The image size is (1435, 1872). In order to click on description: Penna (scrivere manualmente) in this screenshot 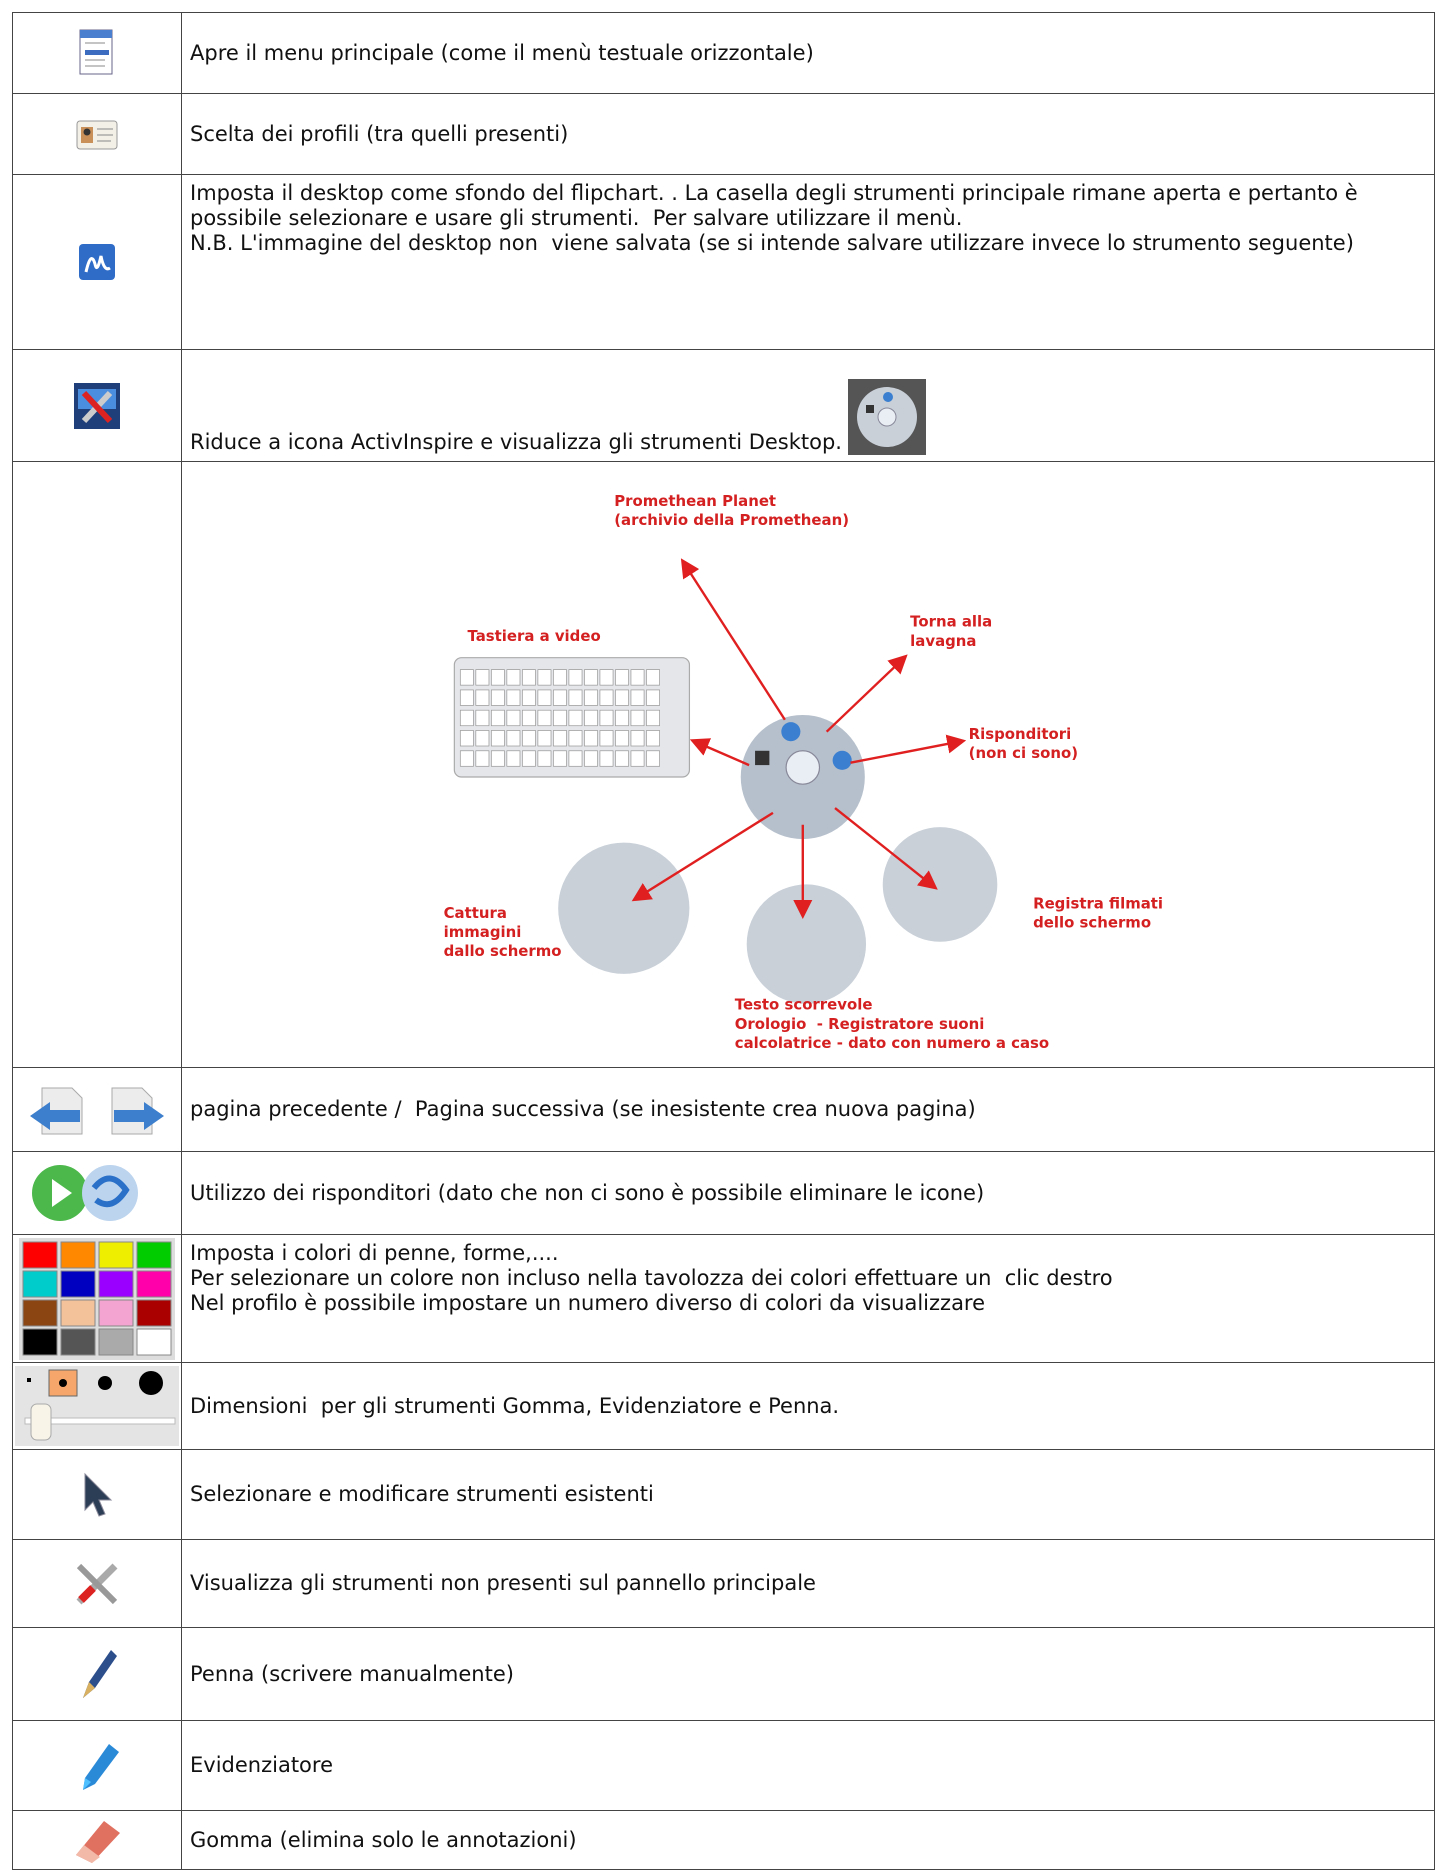, I will do `click(352, 1673)`.